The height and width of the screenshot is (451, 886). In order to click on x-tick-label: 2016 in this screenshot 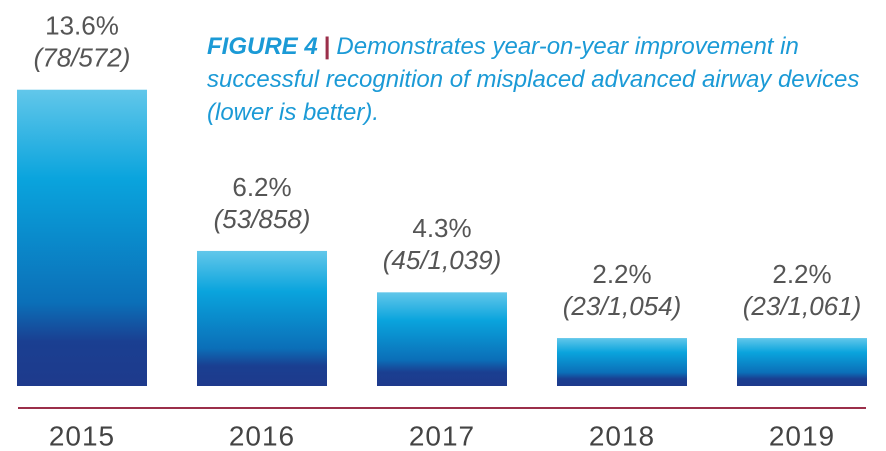, I will do `click(262, 435)`.